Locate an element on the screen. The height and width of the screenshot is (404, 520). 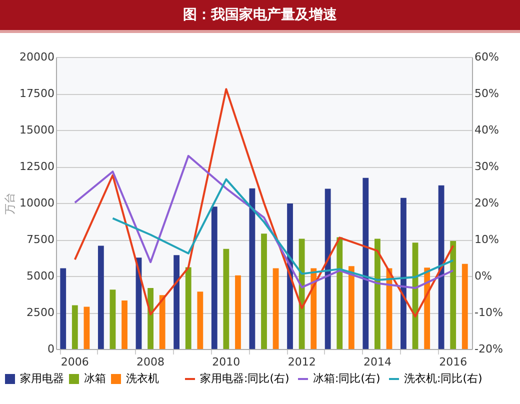
y2-tick-label: 0% is located at coordinates (483, 276).